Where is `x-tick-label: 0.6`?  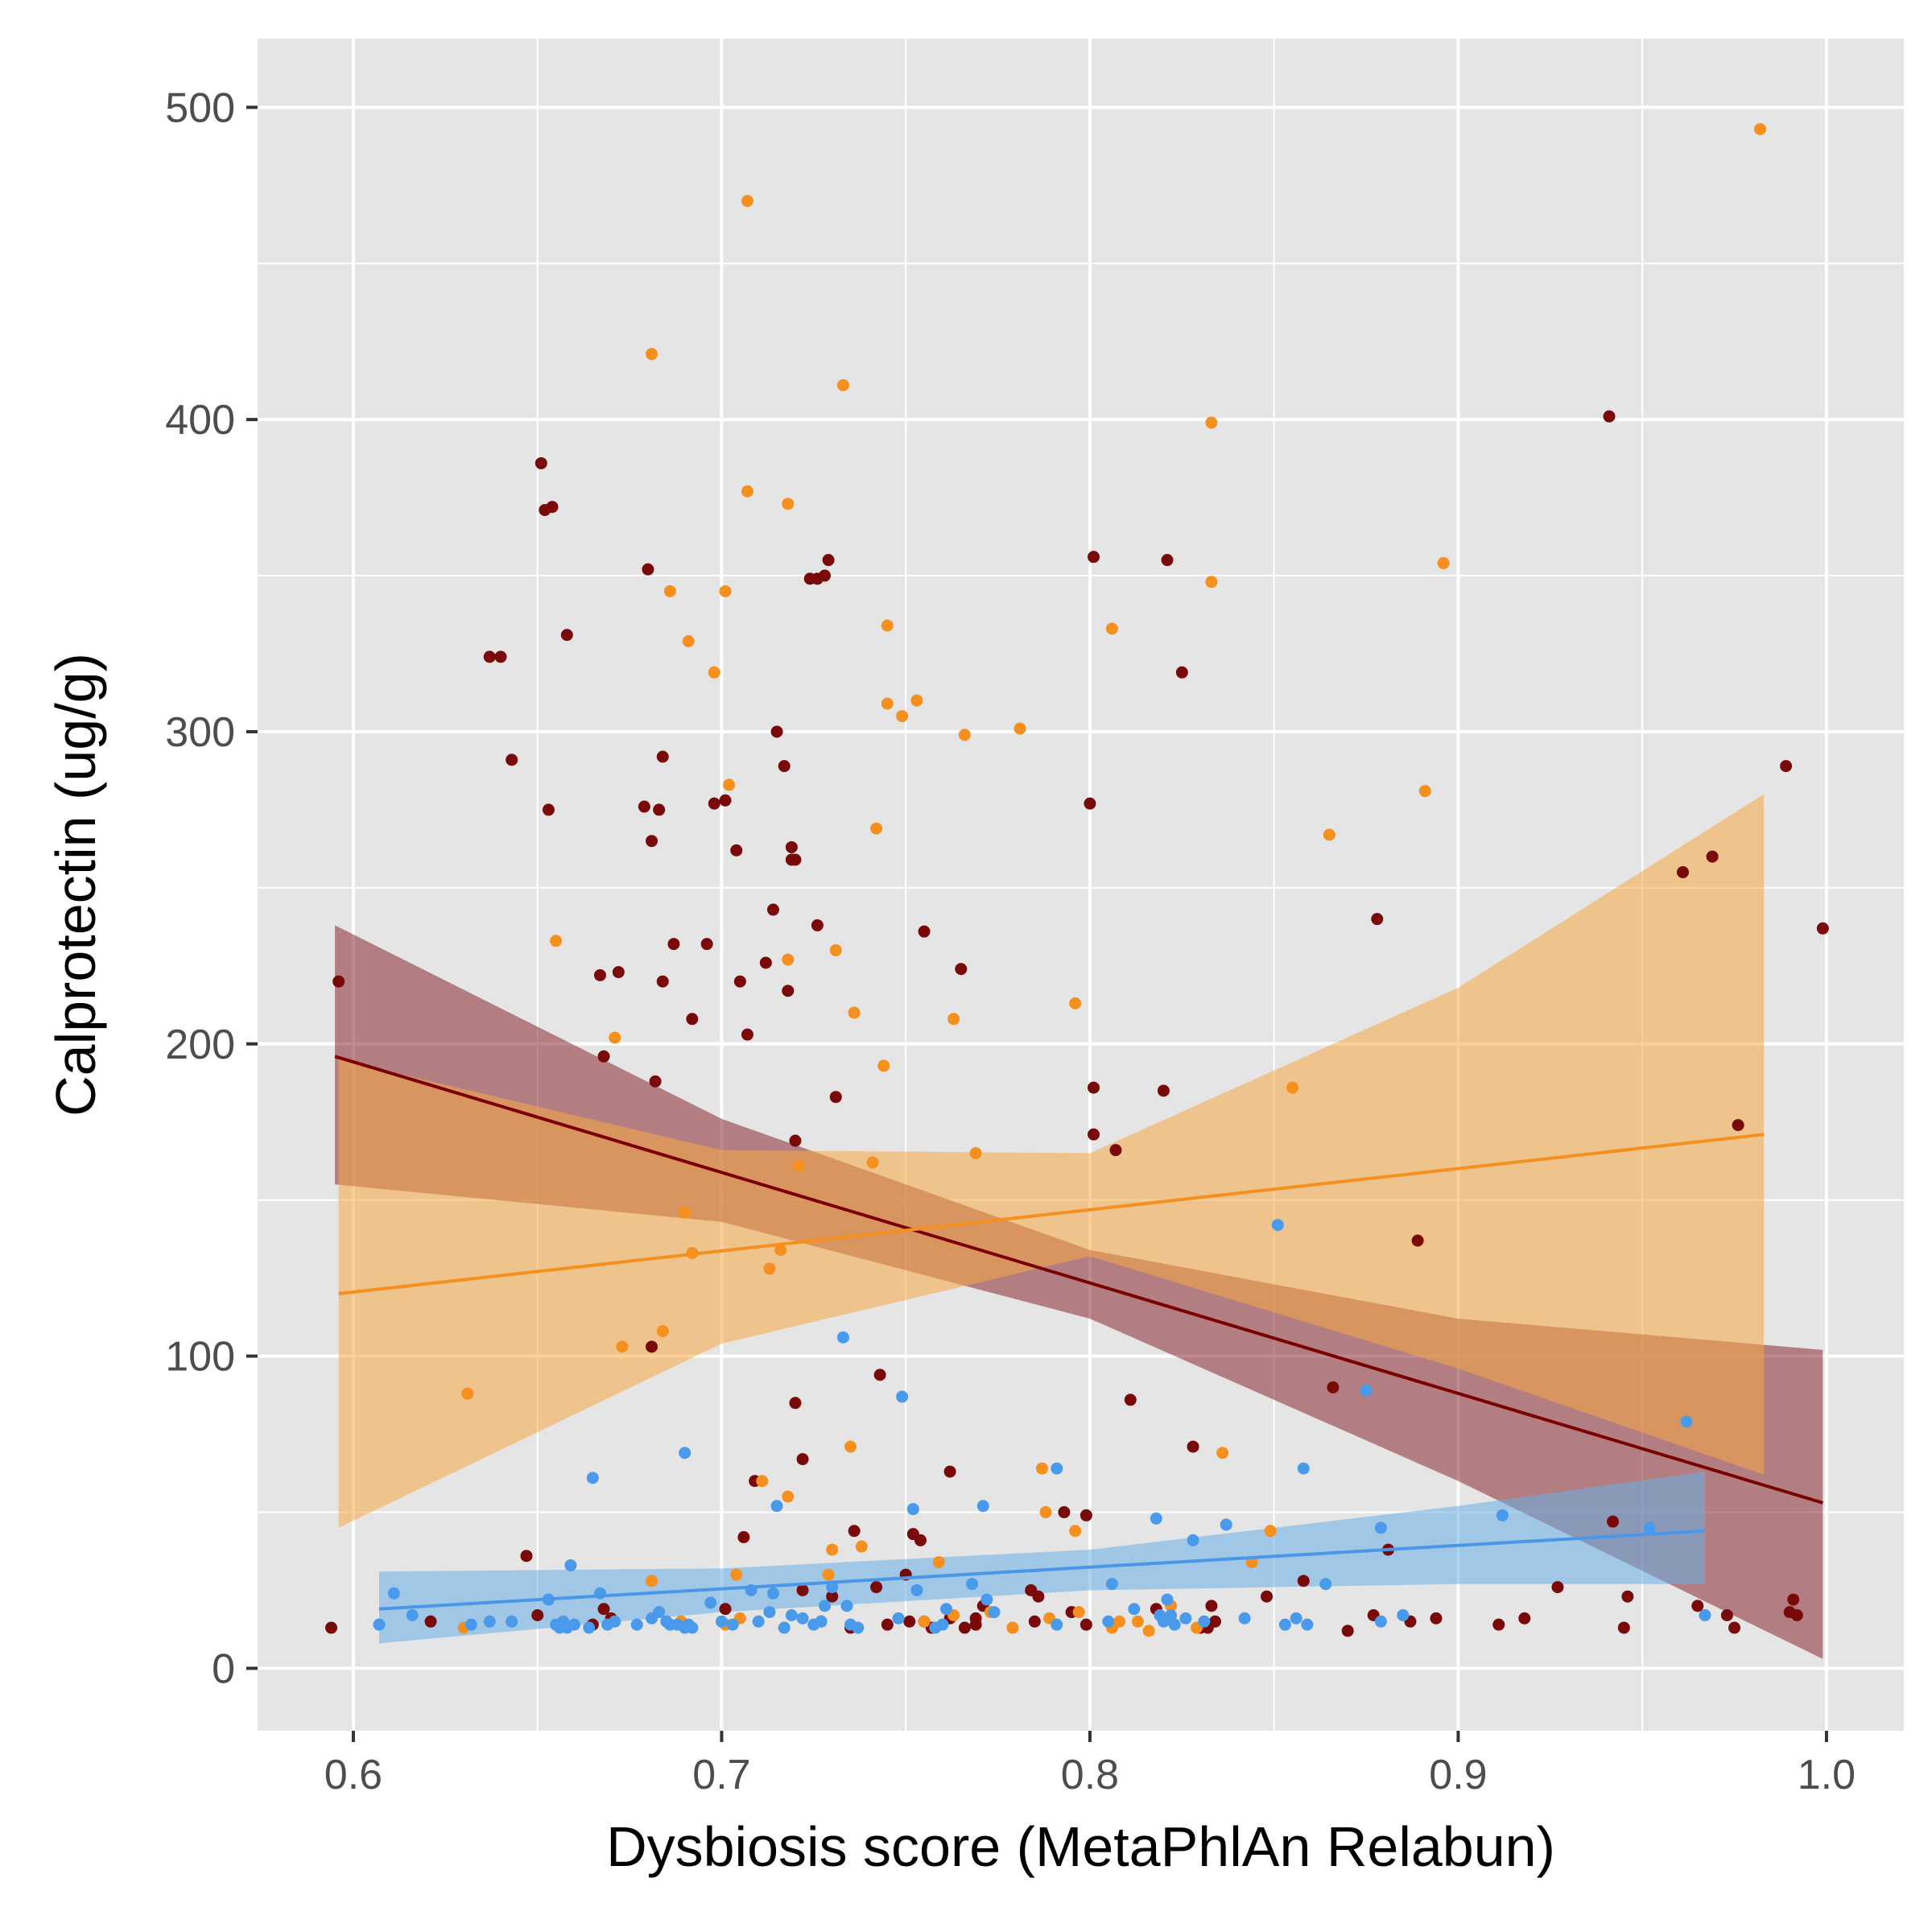 x-tick-label: 0.6 is located at coordinates (353, 1775).